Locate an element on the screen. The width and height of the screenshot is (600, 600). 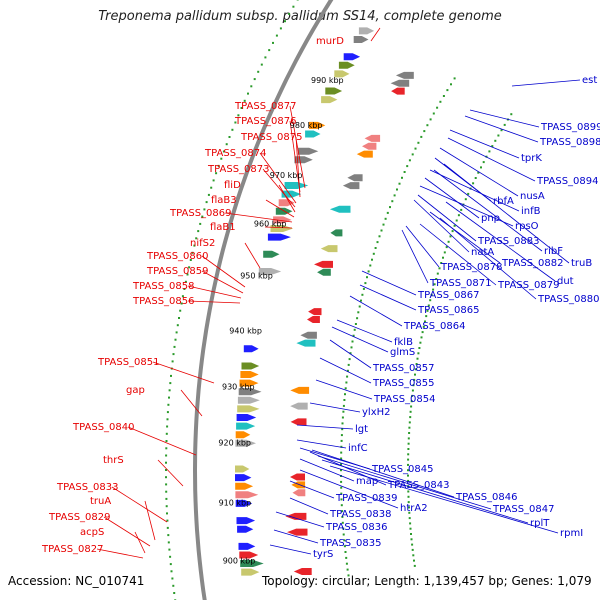
reverse-gene-label: TPASS_0877 is located at coordinates (265, 106).